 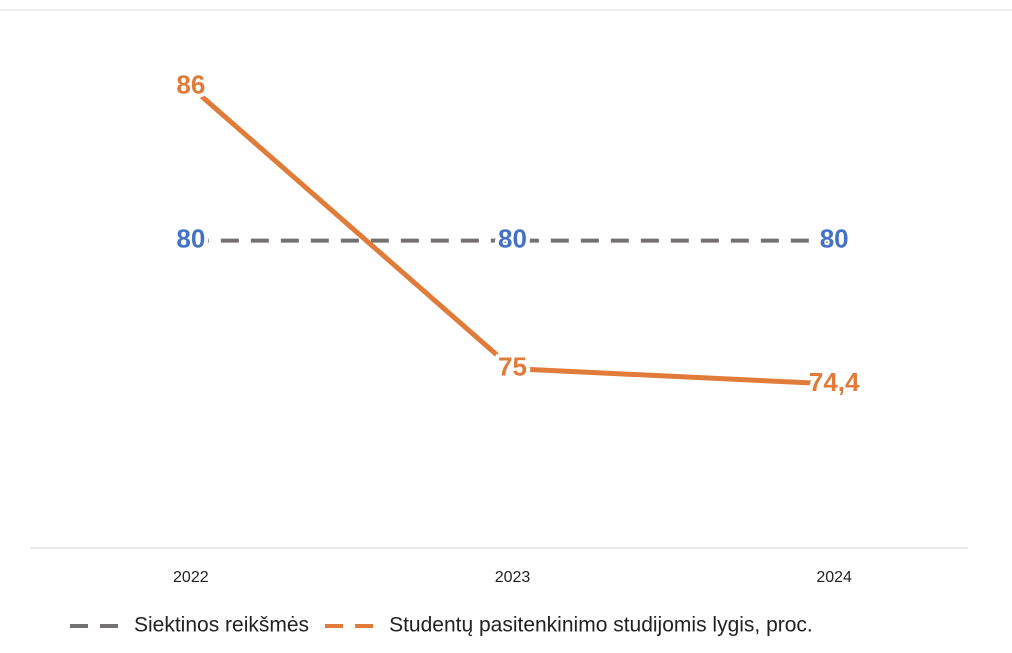 What do you see at coordinates (834, 382) in the screenshot?
I see `data-label: 74,4` at bounding box center [834, 382].